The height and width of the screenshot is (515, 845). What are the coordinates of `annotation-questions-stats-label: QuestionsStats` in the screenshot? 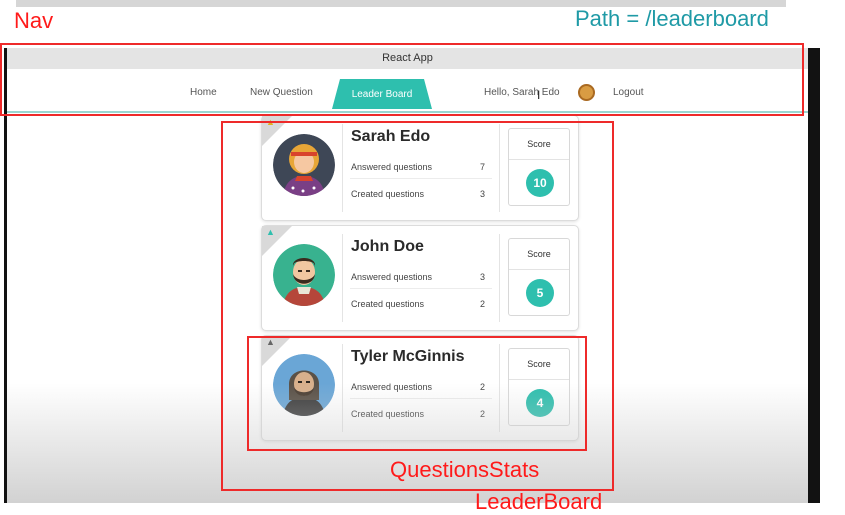 It's located at (465, 469).